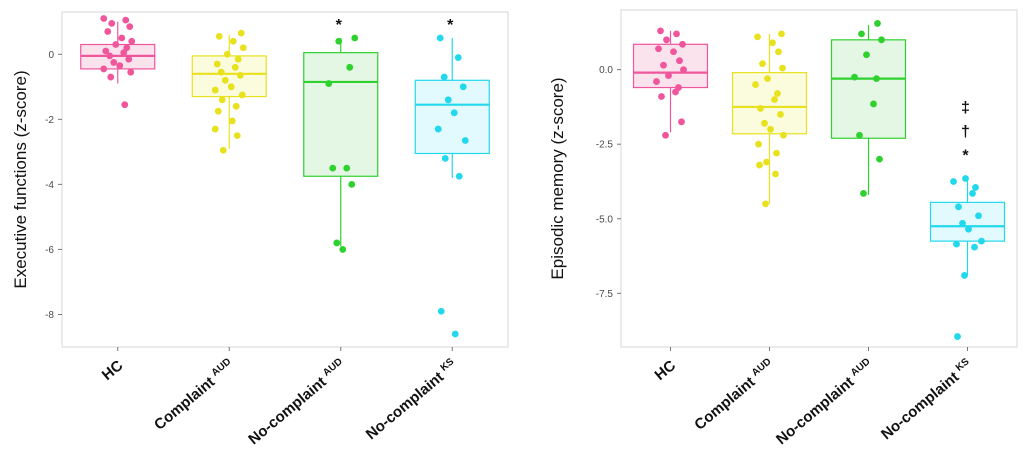 This screenshot has width=1023, height=468. Describe the element at coordinates (20, 179) in the screenshot. I see `y-axis-label: Executive functions (z-score)` at that location.